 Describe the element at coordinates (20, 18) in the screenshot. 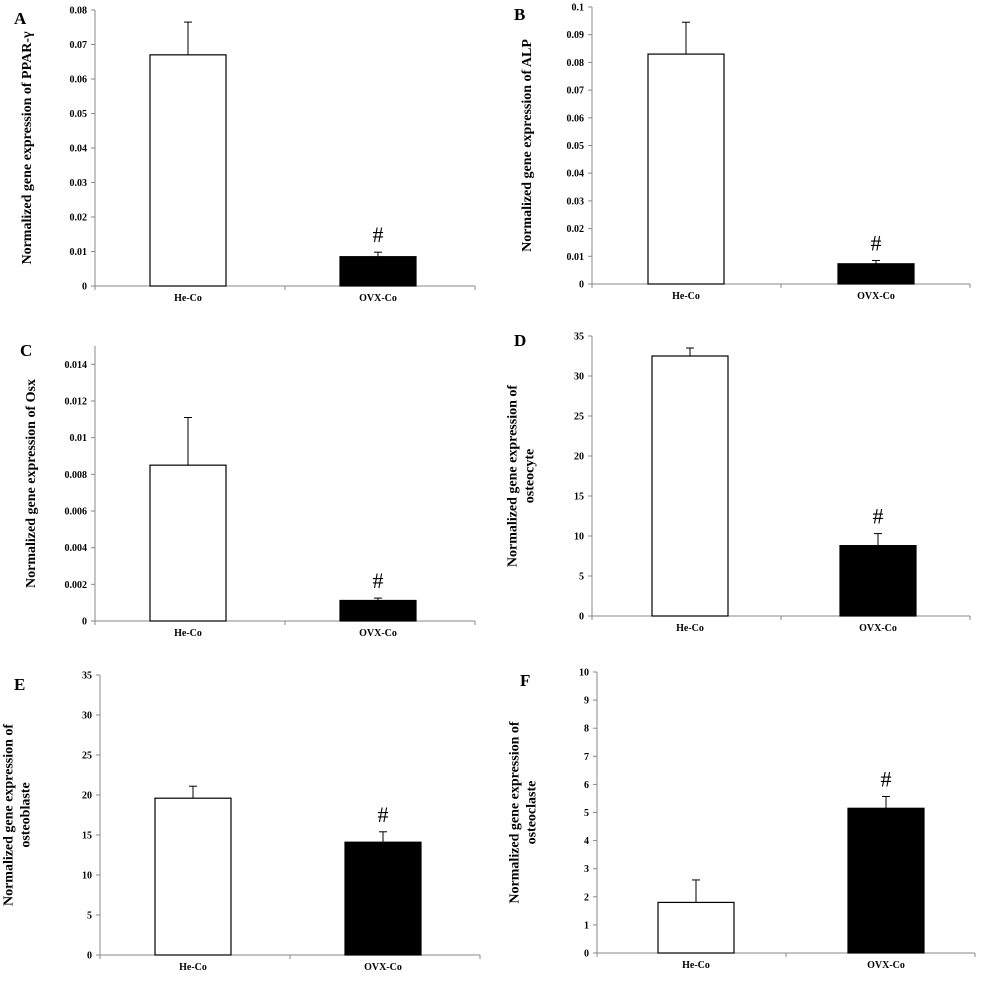

I see `panel-letter: A` at that location.